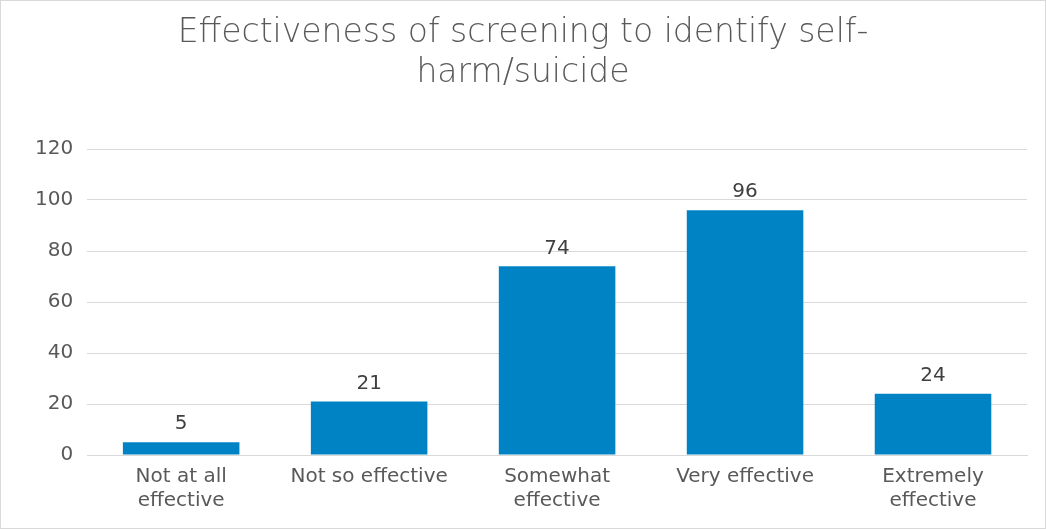 The height and width of the screenshot is (529, 1046). What do you see at coordinates (933, 487) in the screenshot?
I see `x-tick-label: Extremely effective` at bounding box center [933, 487].